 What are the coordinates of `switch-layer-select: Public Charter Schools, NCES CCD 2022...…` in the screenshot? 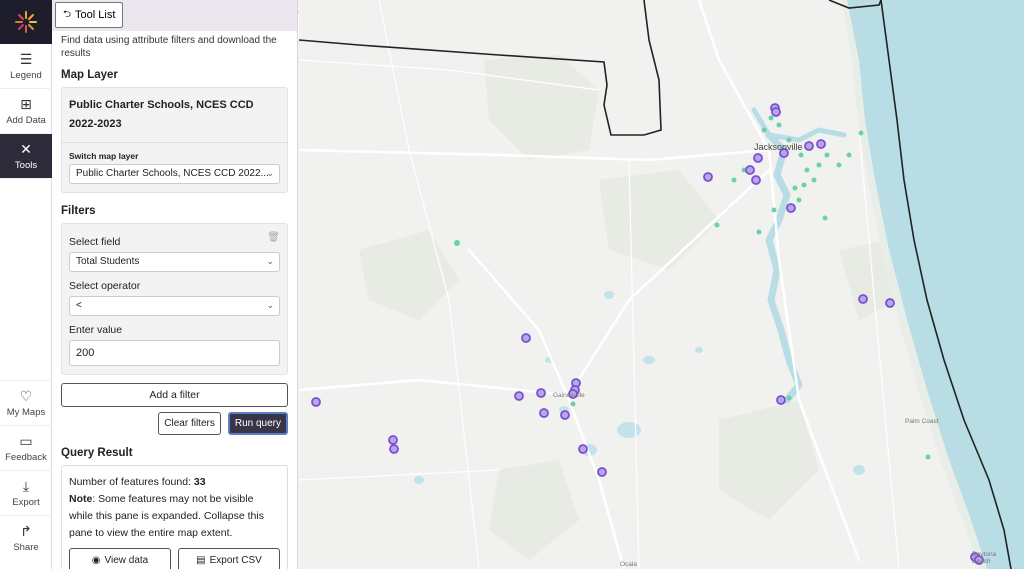 It's located at (174, 174).